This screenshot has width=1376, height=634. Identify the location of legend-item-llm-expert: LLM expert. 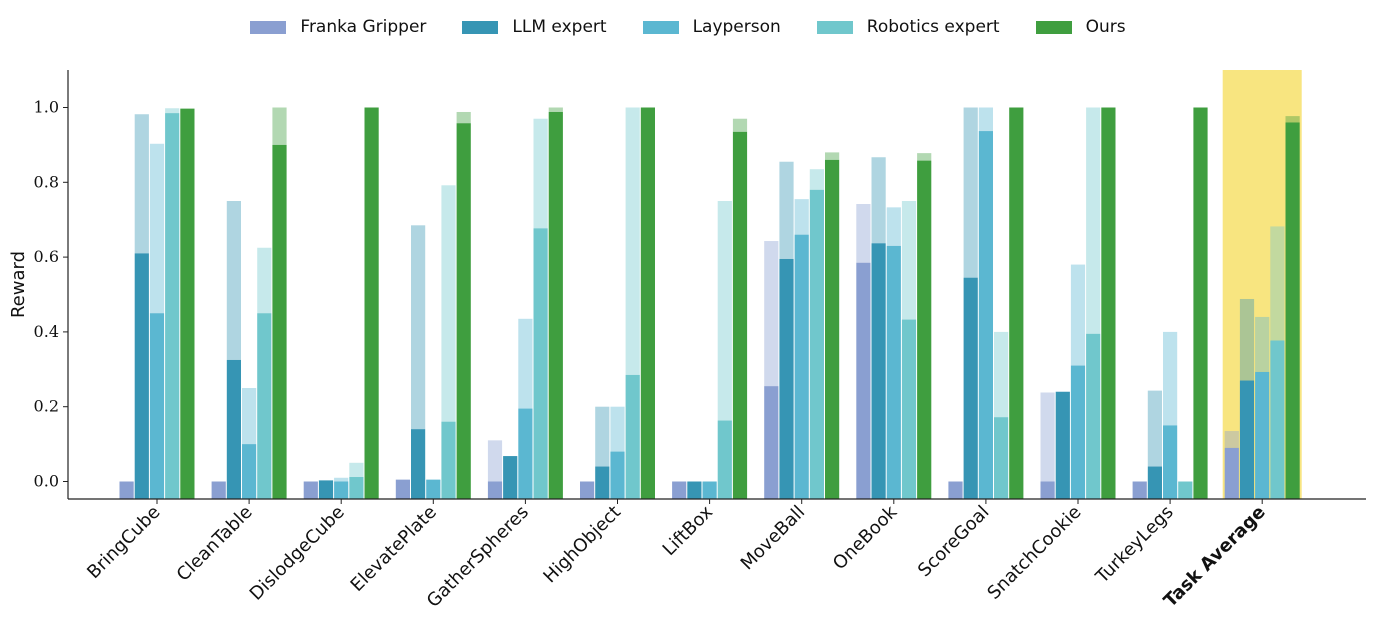
(534, 27).